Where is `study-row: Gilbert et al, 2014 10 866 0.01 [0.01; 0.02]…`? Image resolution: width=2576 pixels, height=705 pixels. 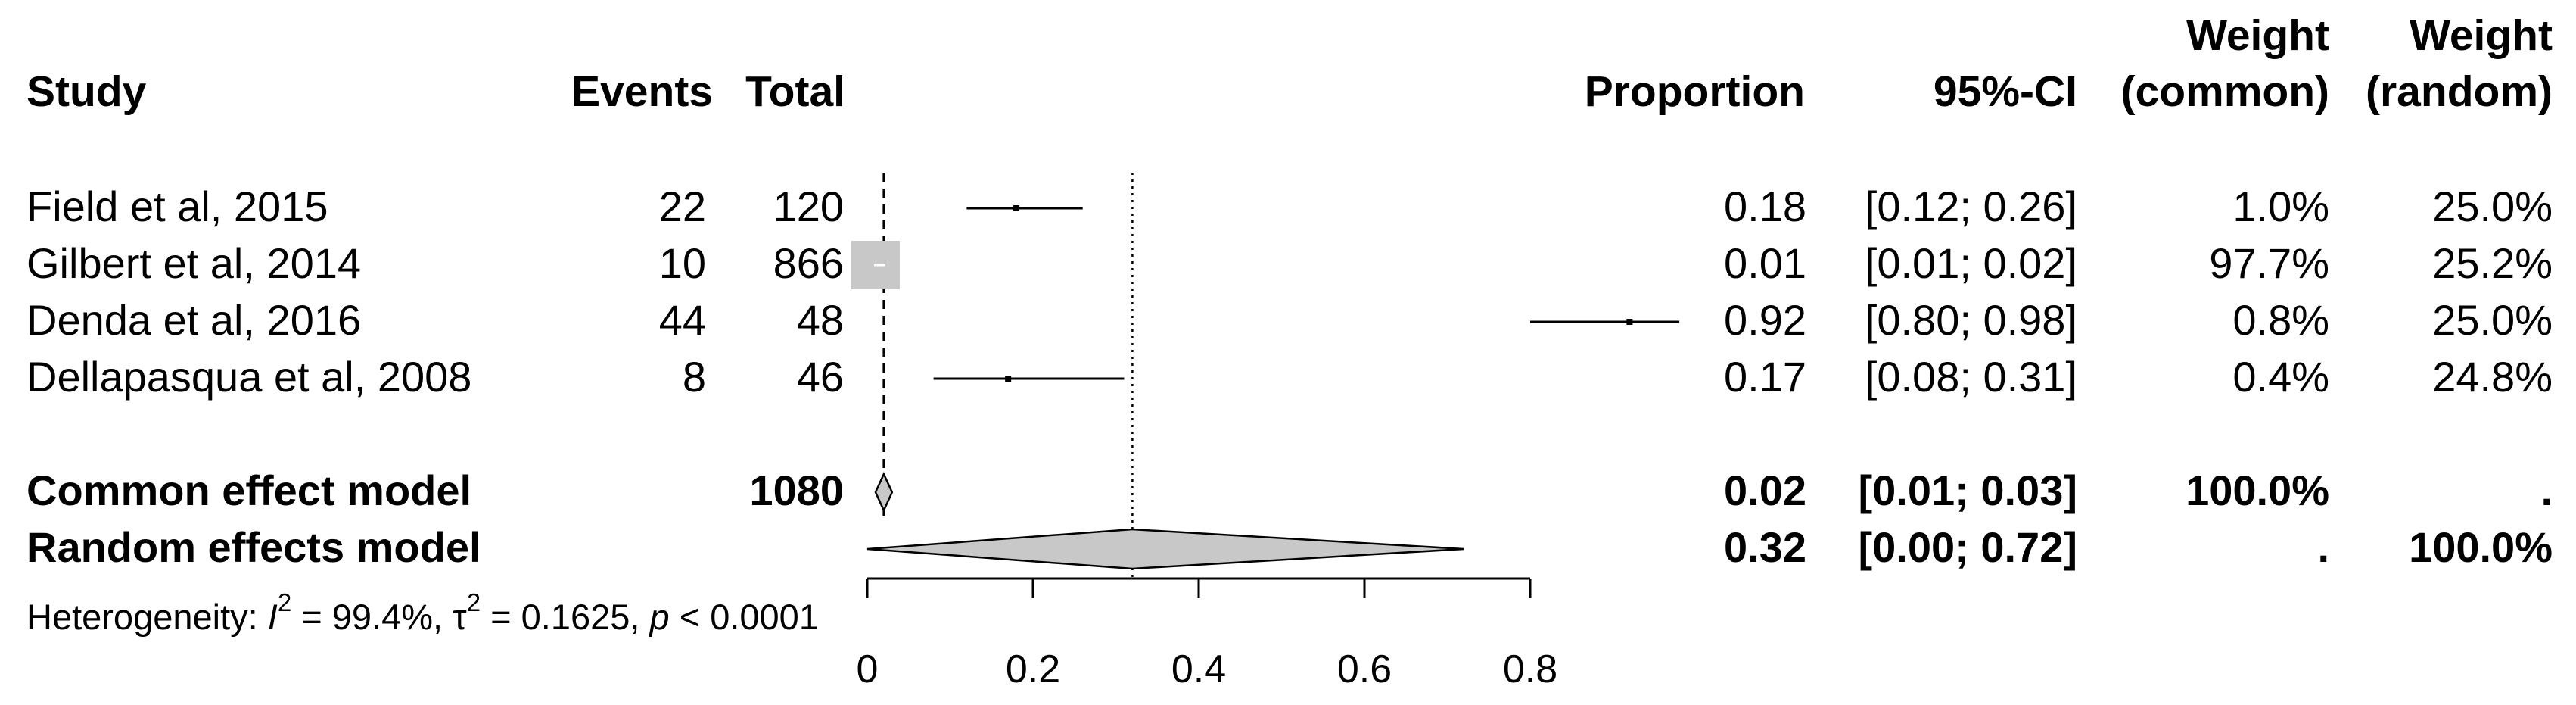 study-row: Gilbert et al, 2014 10 866 0.01 [0.01; 0.02]… is located at coordinates (1289, 263).